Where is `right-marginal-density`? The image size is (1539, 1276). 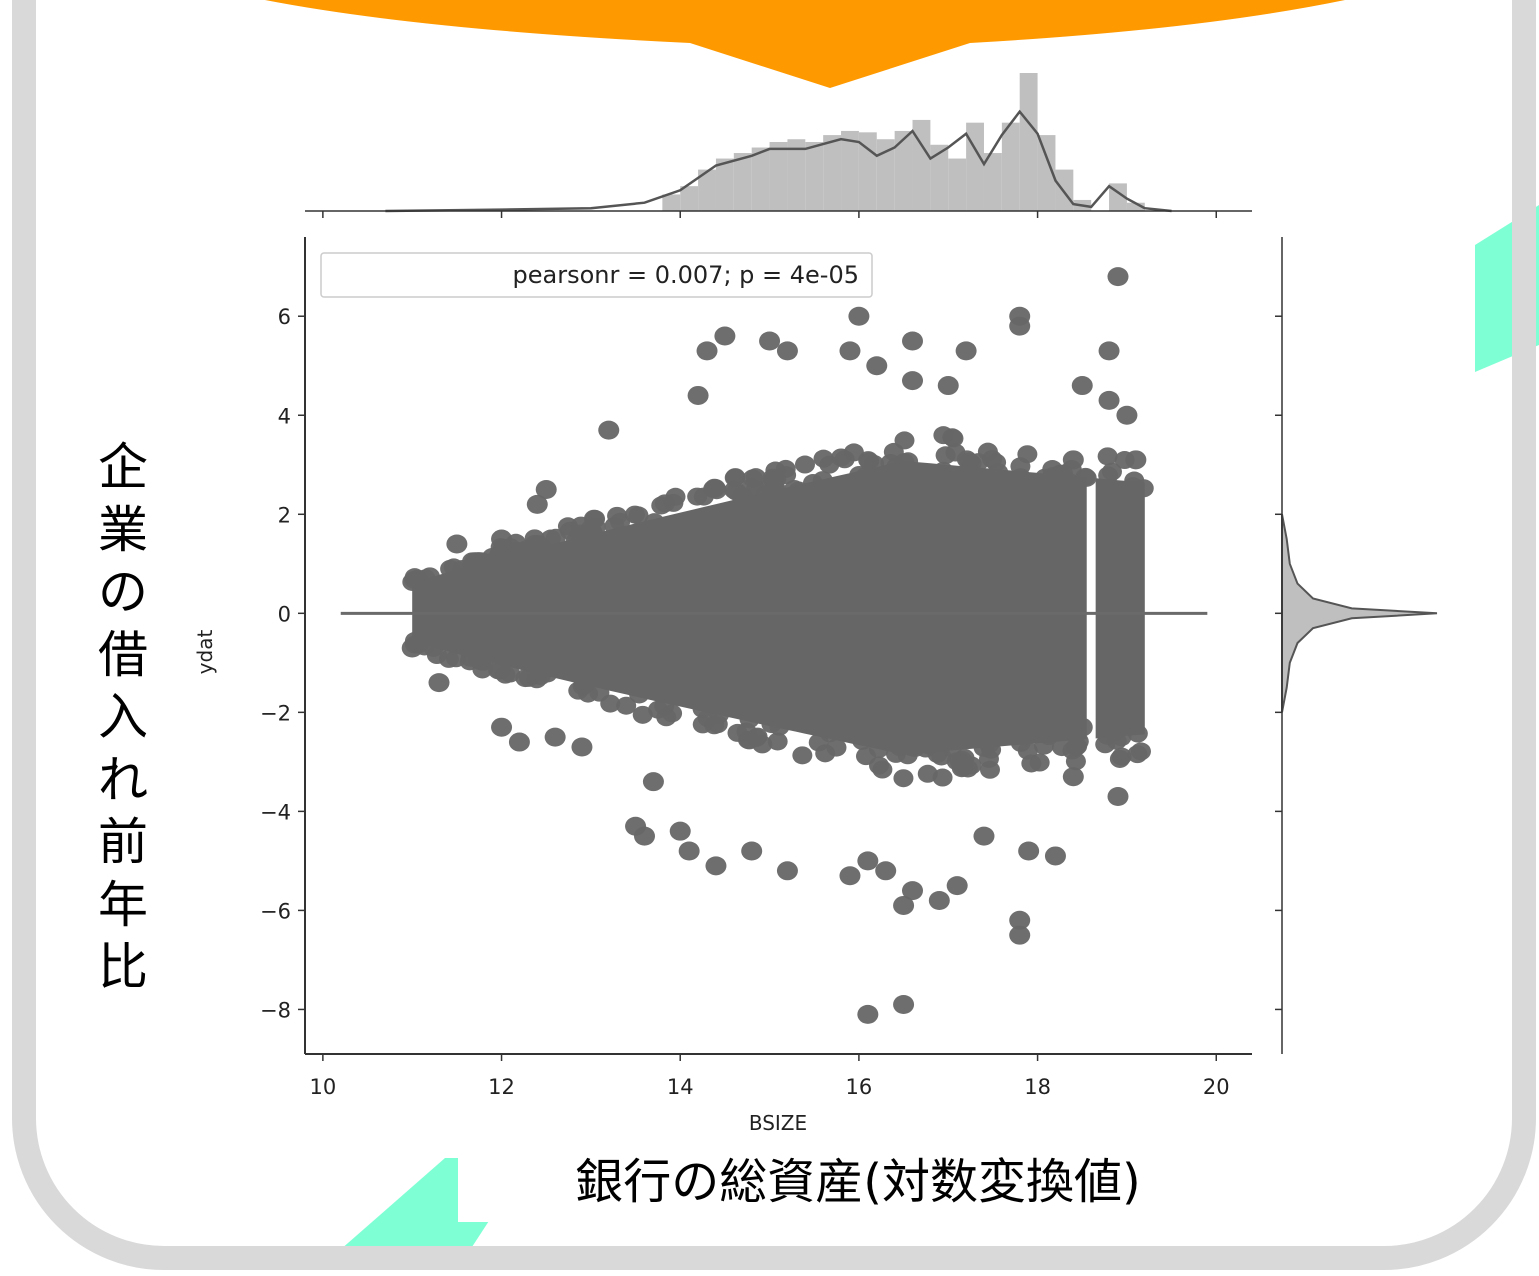
right-marginal-density is located at coordinates (1359, 613).